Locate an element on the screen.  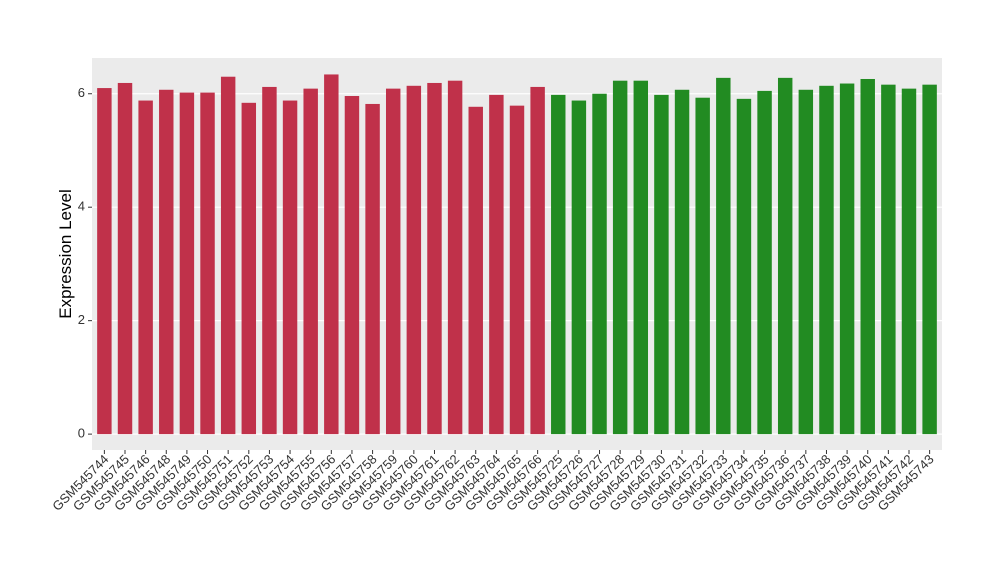
y-tick-label: 4 is located at coordinates (81, 206).